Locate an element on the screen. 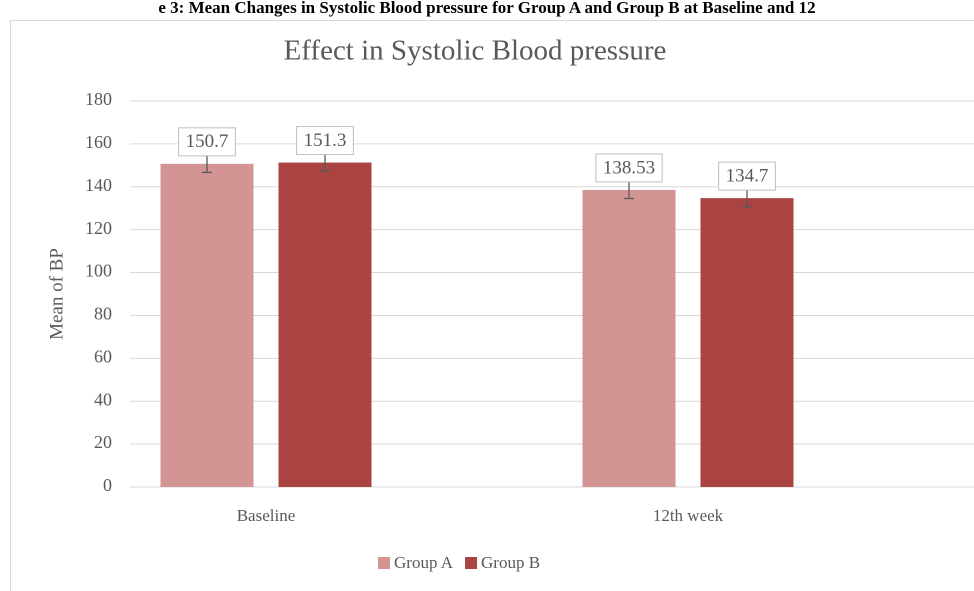 Image resolution: width=974 pixels, height=591 pixels. y-tick-label: 180 is located at coordinates (98, 99).